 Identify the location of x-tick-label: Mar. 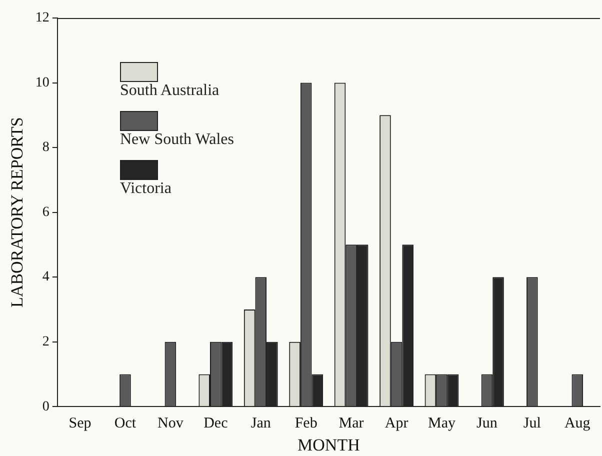
(351, 424).